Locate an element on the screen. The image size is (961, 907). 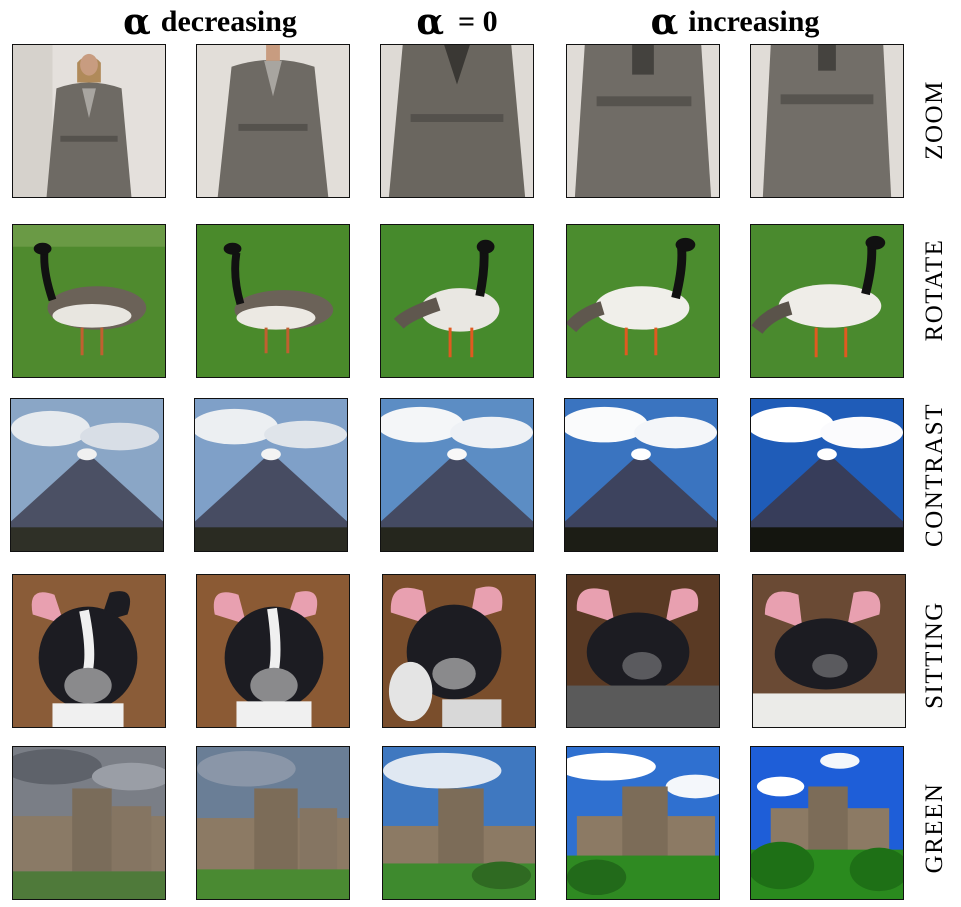
row-label-green: GREEN is located at coordinates (934, 828).